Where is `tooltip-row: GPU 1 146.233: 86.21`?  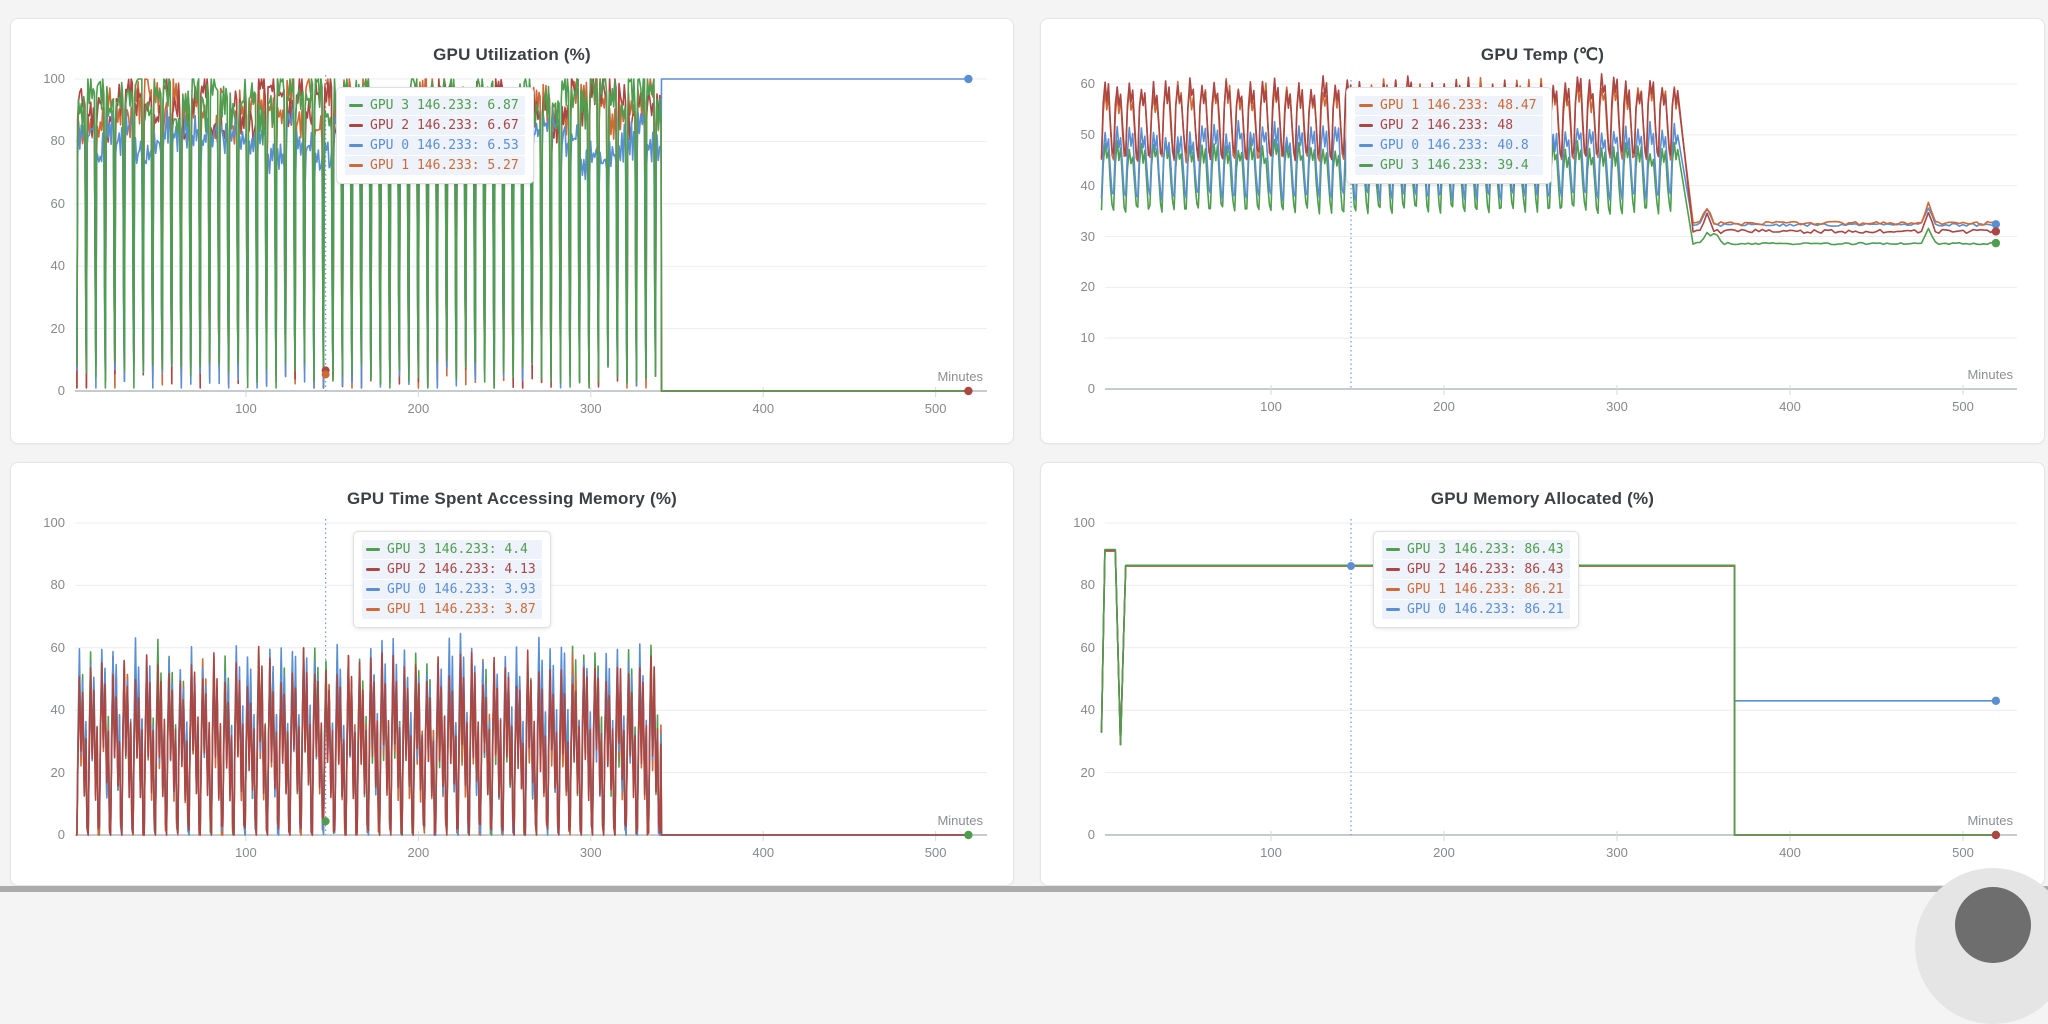
tooltip-row: GPU 1 146.233: 86.21 is located at coordinates (1476, 589).